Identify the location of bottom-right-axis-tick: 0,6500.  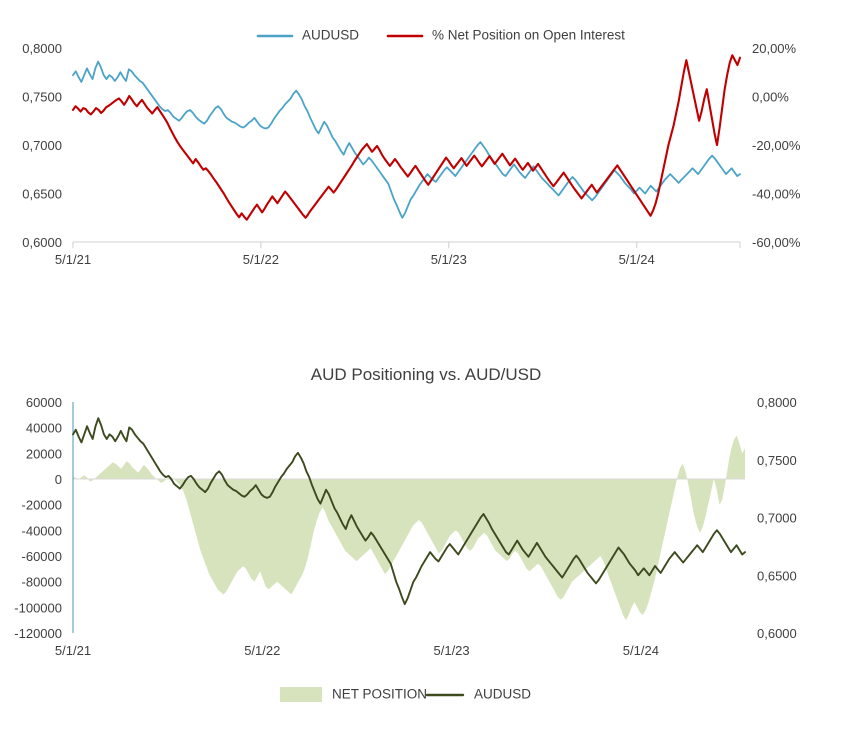
(777, 575).